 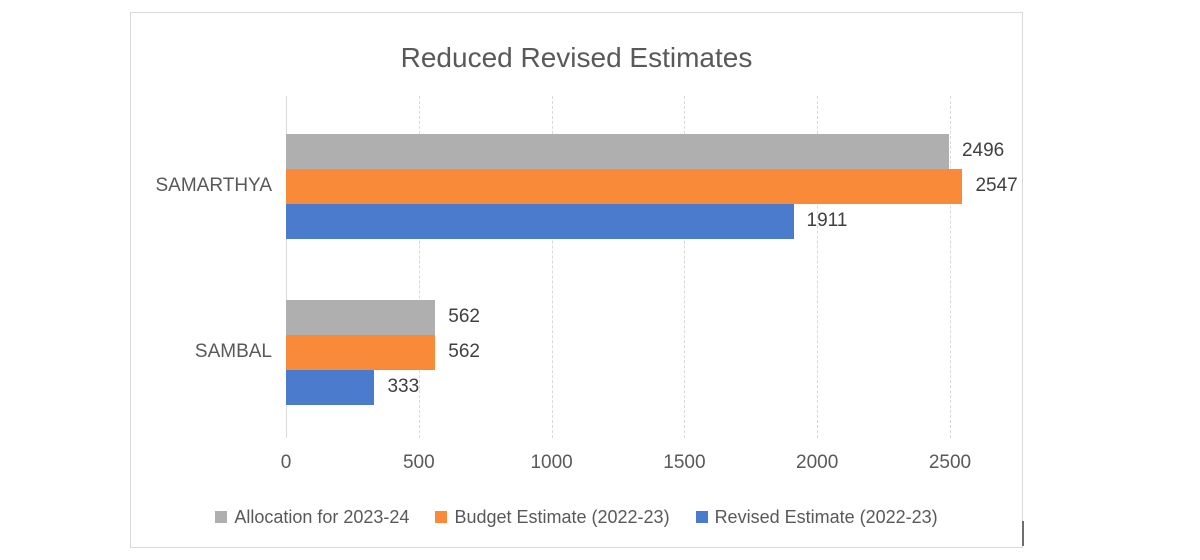 What do you see at coordinates (996, 185) in the screenshot?
I see `bar-value-label: 2547` at bounding box center [996, 185].